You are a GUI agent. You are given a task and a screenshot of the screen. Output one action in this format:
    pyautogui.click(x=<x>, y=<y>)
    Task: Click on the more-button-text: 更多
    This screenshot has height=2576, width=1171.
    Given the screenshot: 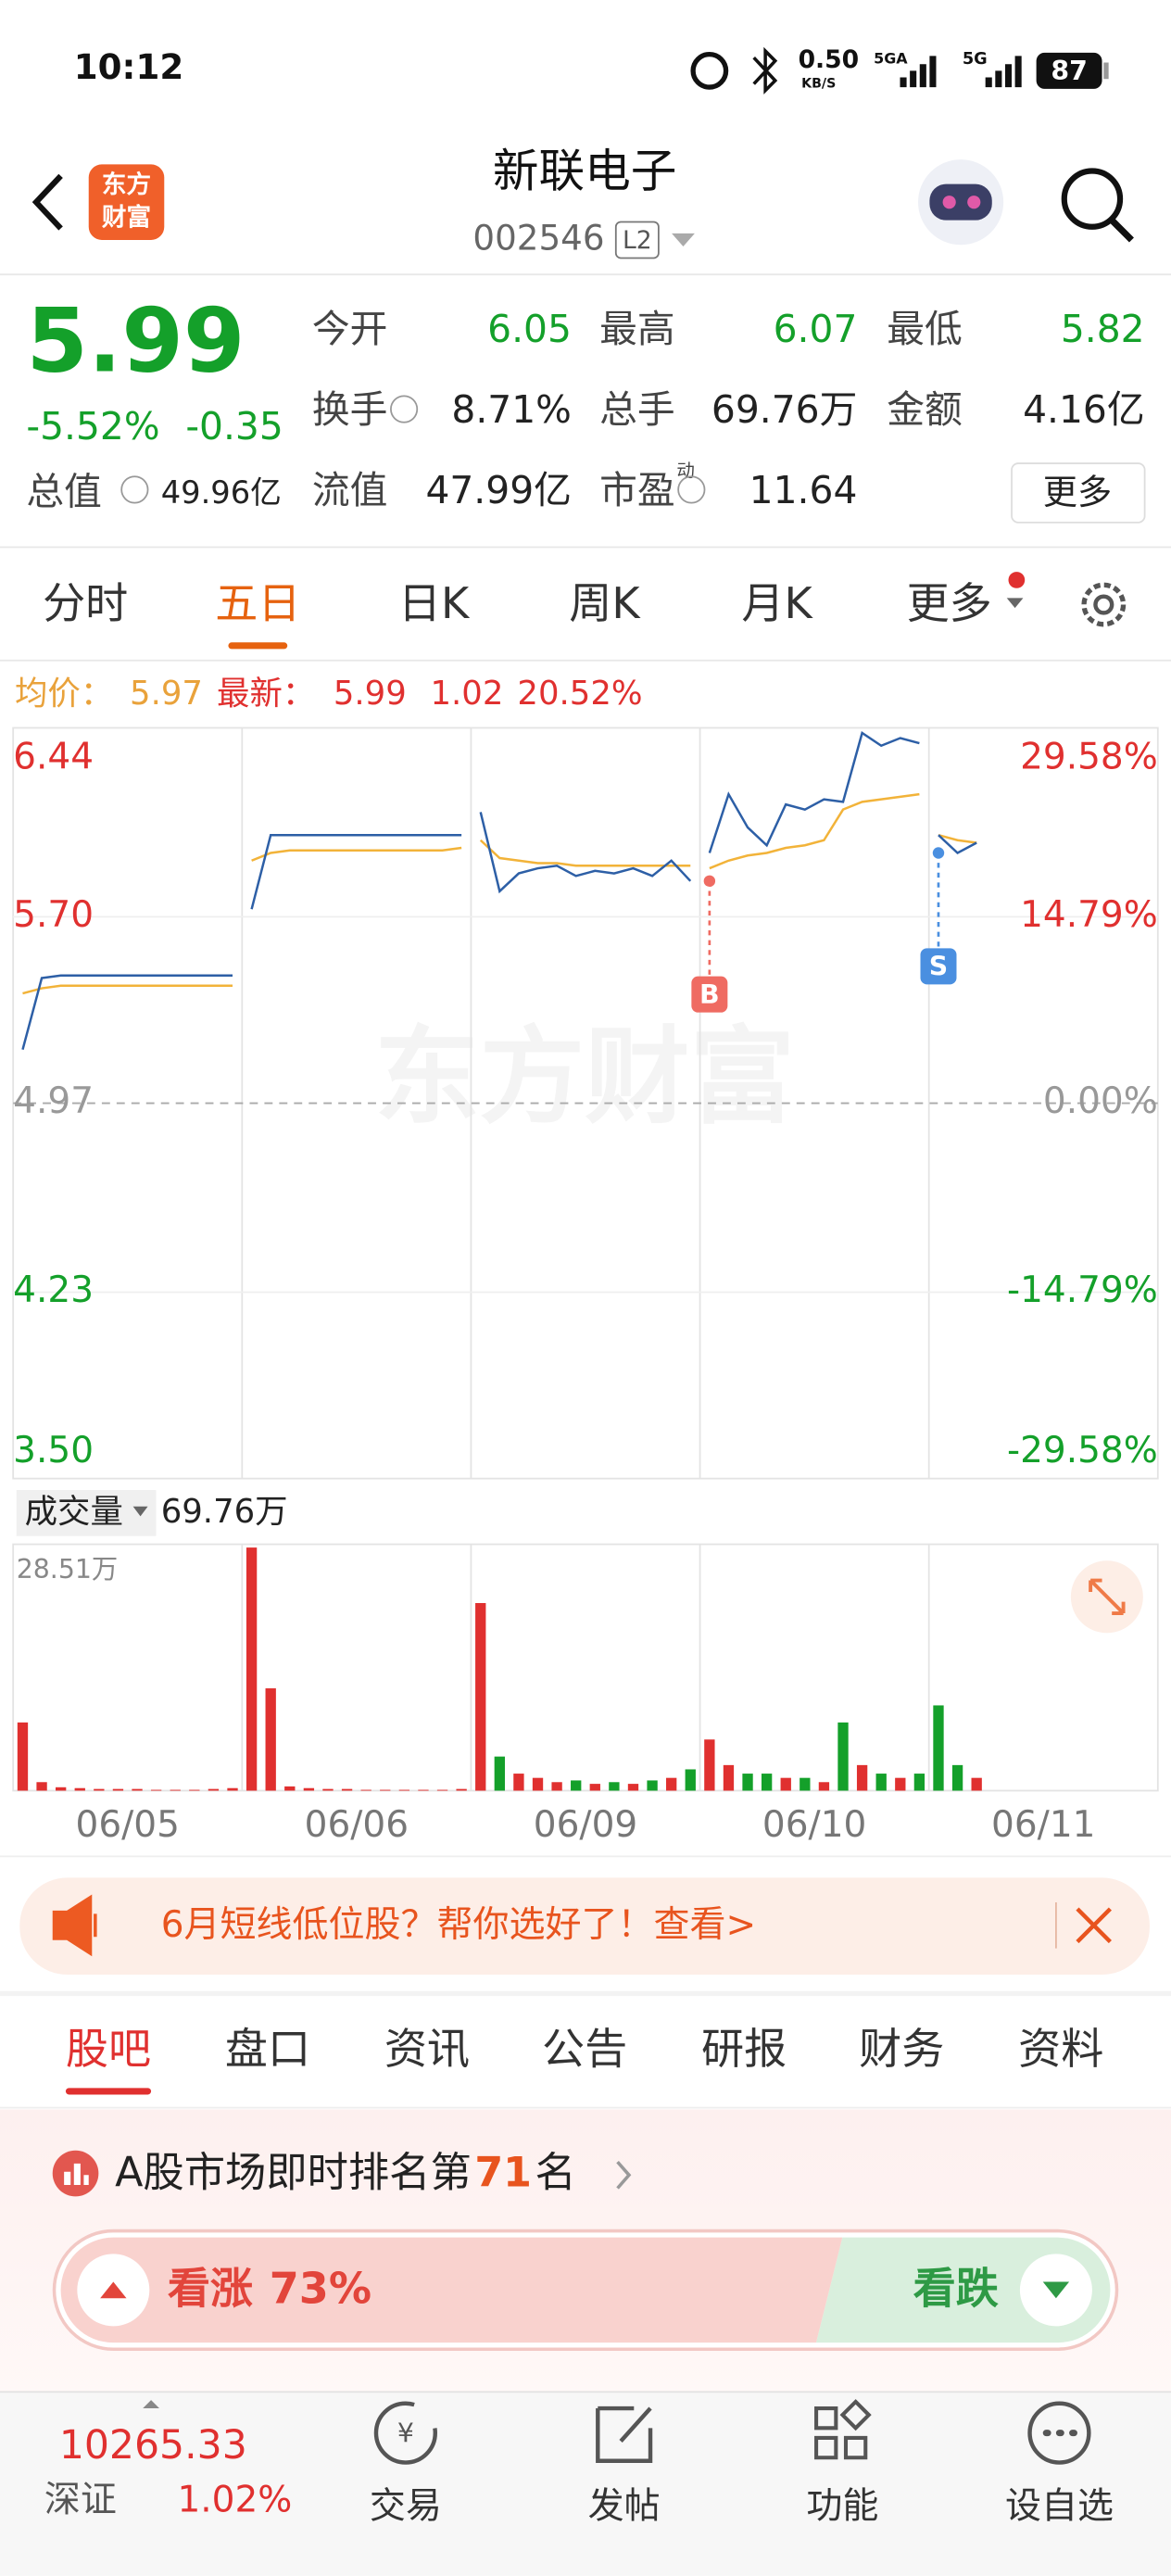 What is the action you would take?
    pyautogui.click(x=1078, y=492)
    